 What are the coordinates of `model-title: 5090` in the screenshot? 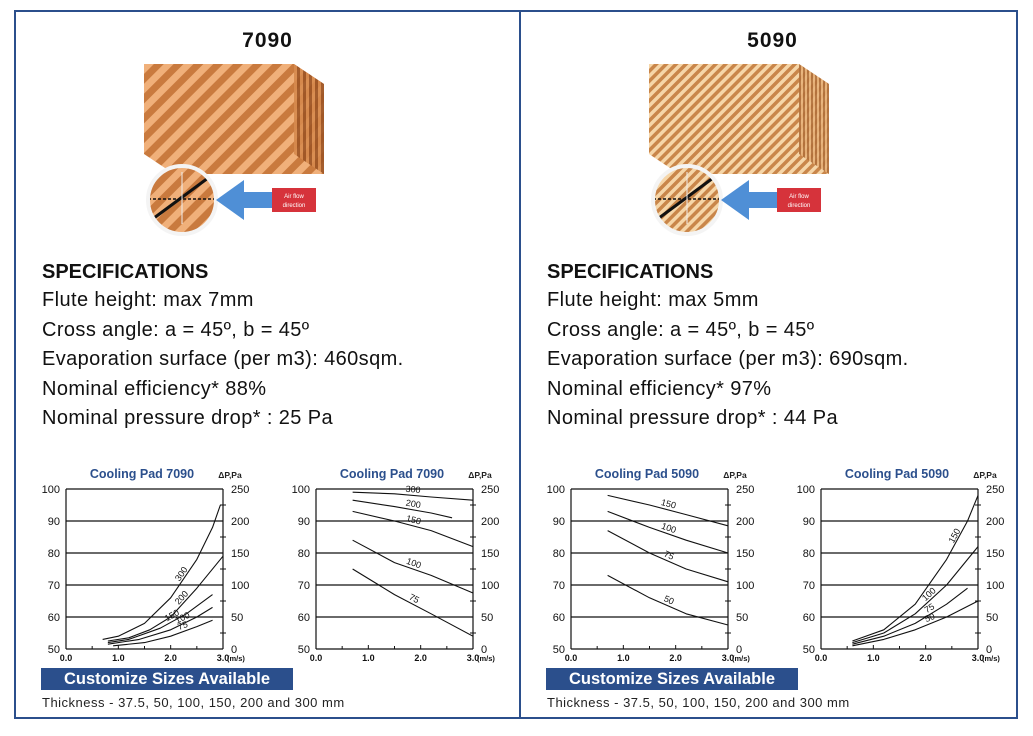 It's located at (772, 40).